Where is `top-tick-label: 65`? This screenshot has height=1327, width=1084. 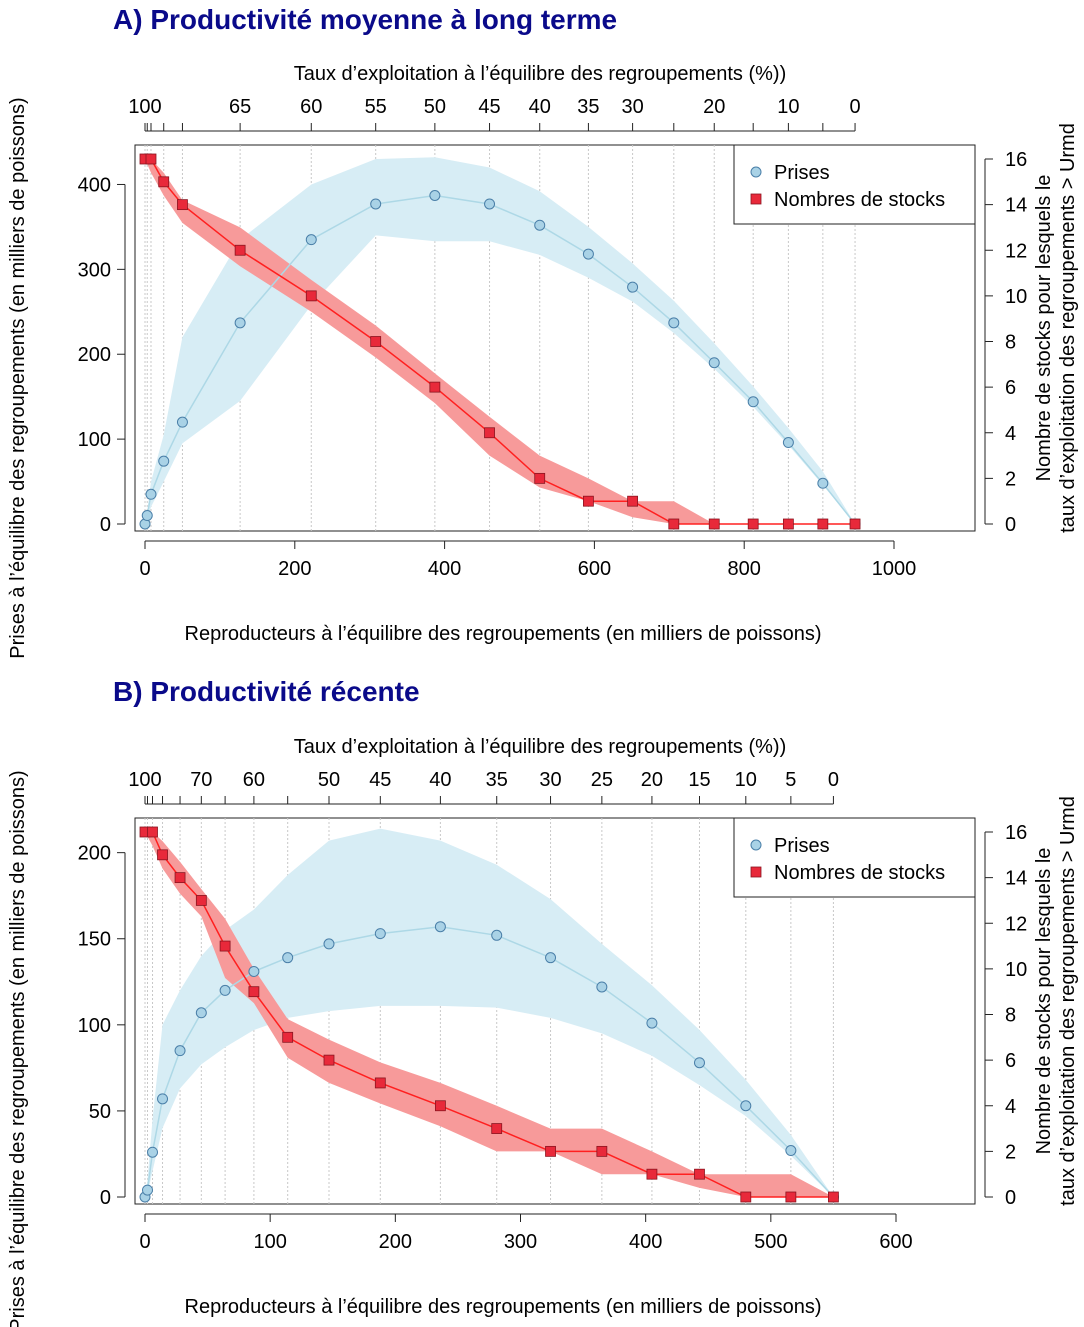 top-tick-label: 65 is located at coordinates (240, 107).